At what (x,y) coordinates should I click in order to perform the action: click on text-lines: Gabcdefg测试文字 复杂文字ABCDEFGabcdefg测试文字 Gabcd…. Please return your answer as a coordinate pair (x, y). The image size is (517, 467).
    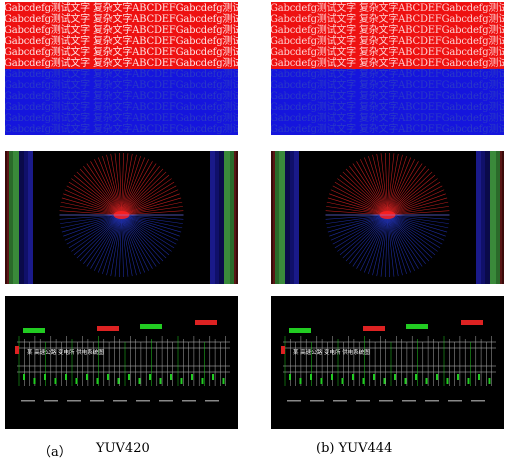
    Looking at the image, I should click on (387, 68).